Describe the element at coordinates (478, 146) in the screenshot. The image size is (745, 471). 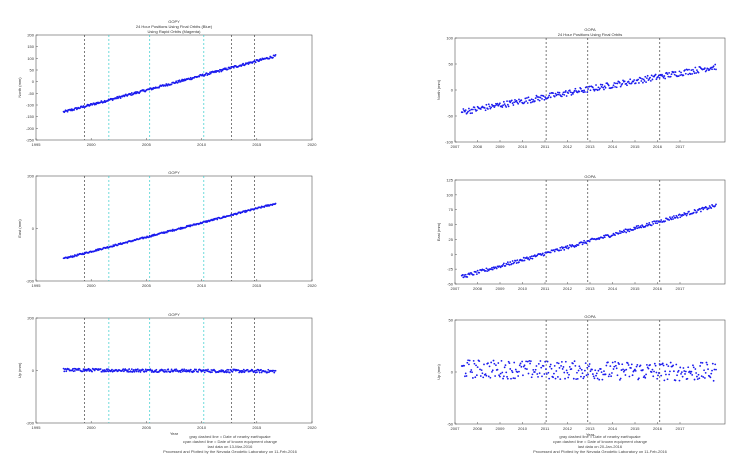
I see `x-tick-label: 2008` at that location.